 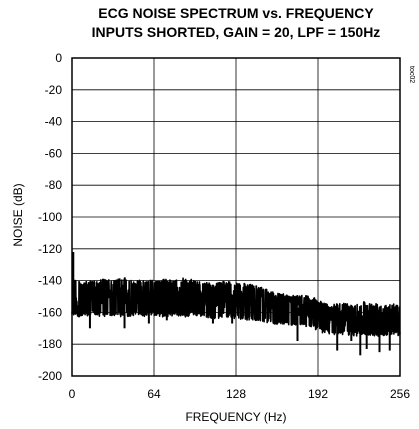 I want to click on y-axis-label: NOISE (dB), so click(x=18, y=214).